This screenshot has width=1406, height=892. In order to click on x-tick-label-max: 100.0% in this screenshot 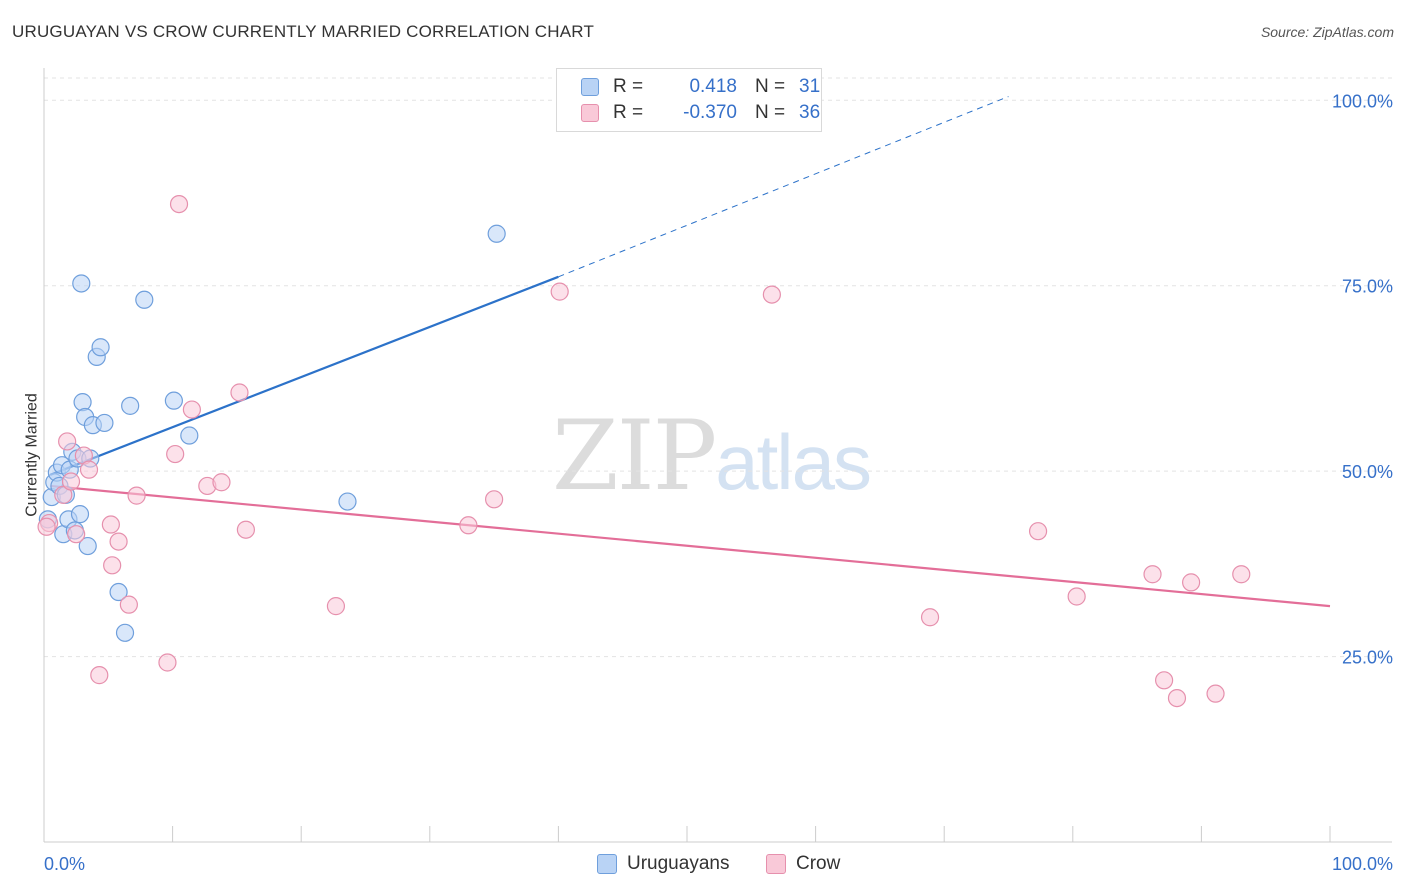, I will do `click(1362, 864)`.